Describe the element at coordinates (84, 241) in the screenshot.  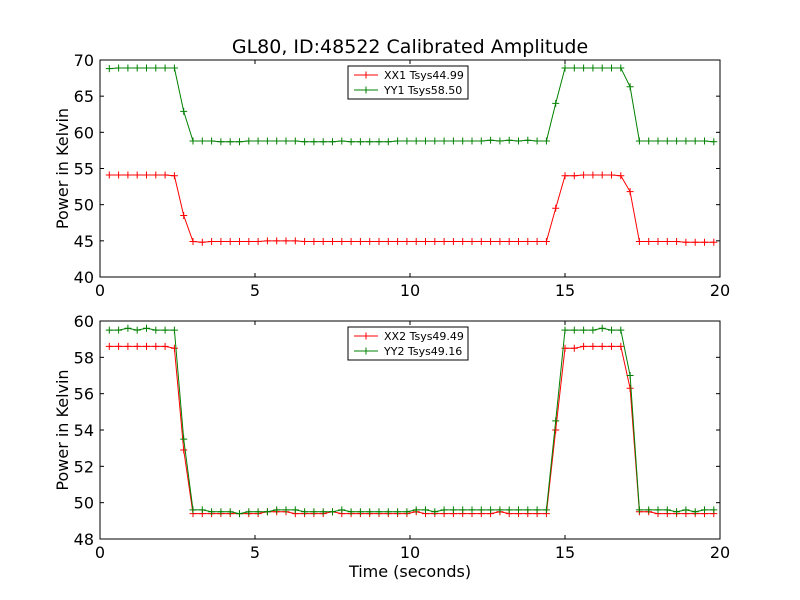
I see `y-tick-label: 45` at that location.